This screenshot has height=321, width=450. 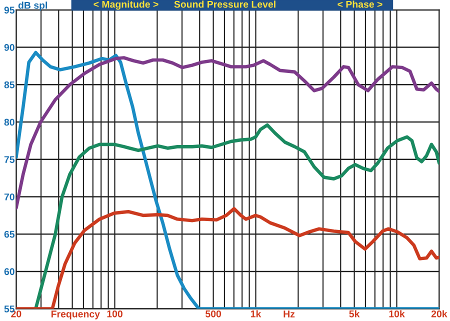 What do you see at coordinates (397, 314) in the screenshot?
I see `x-tick-label: 10k` at bounding box center [397, 314].